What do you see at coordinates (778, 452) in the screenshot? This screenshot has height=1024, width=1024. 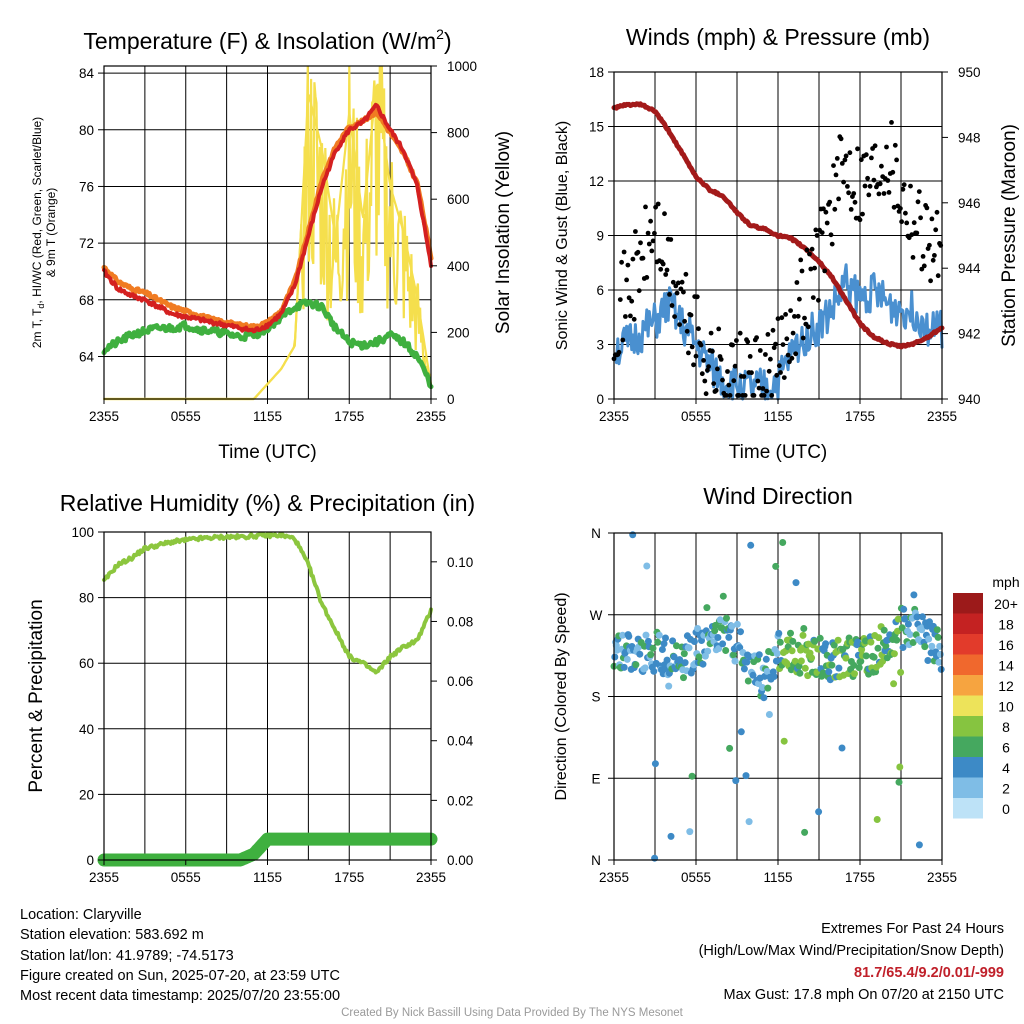 I see `x-label-winds: Time (UTC)` at bounding box center [778, 452].